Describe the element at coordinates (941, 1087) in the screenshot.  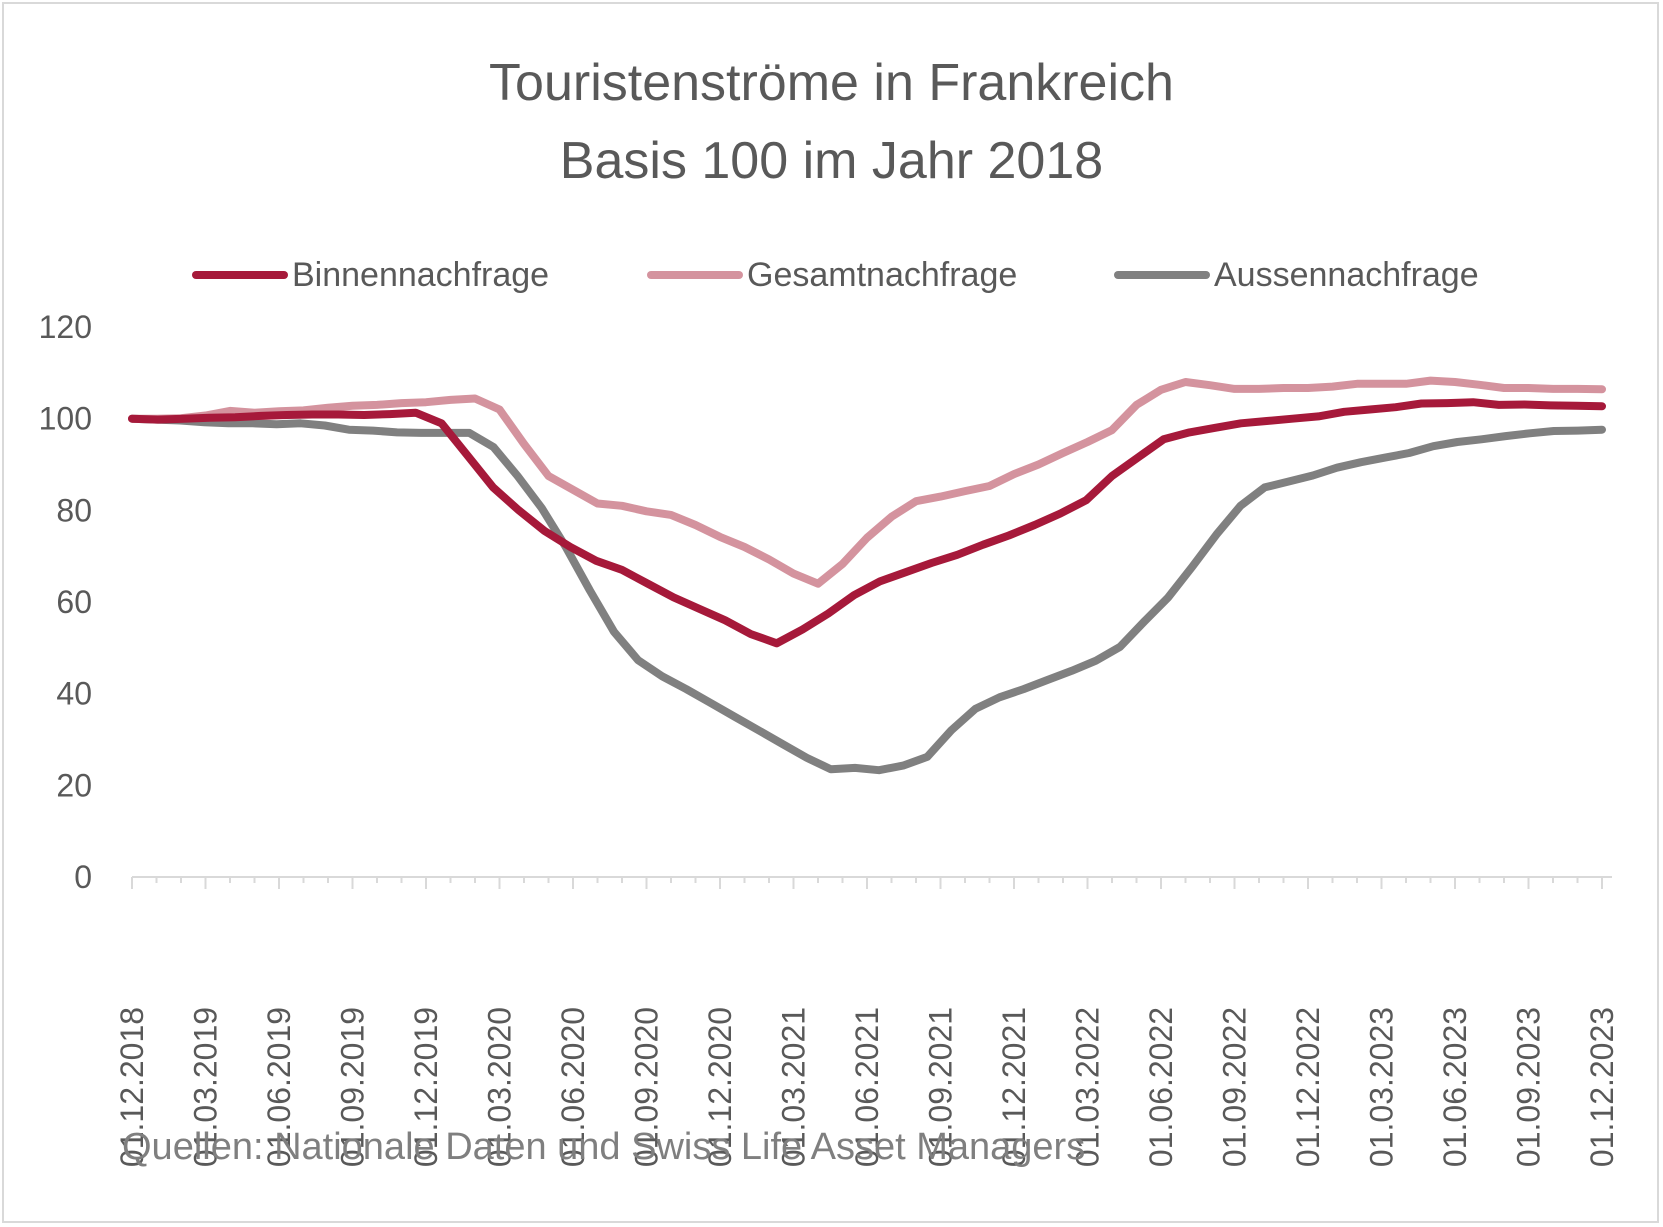
I see `x-tick-label: 01.09.2021` at that location.